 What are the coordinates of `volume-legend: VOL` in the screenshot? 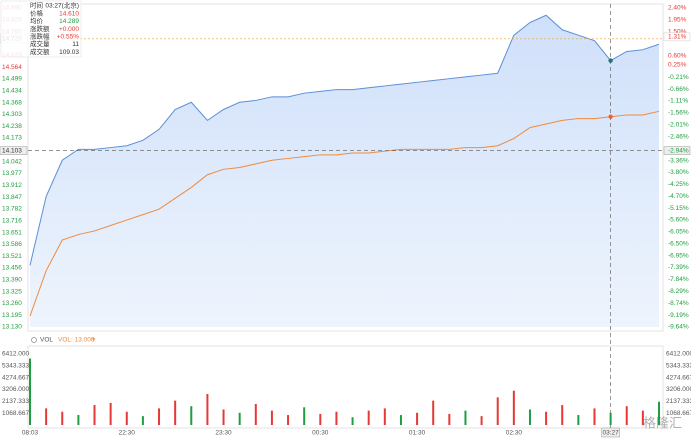 It's located at (46, 340).